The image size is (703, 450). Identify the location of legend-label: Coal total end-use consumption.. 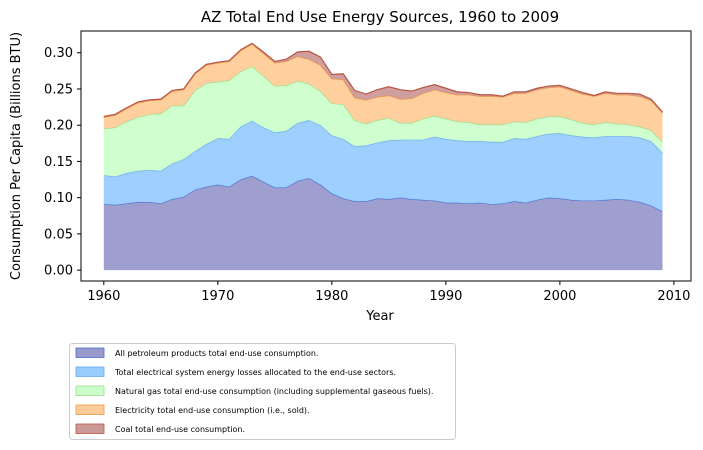
(180, 429).